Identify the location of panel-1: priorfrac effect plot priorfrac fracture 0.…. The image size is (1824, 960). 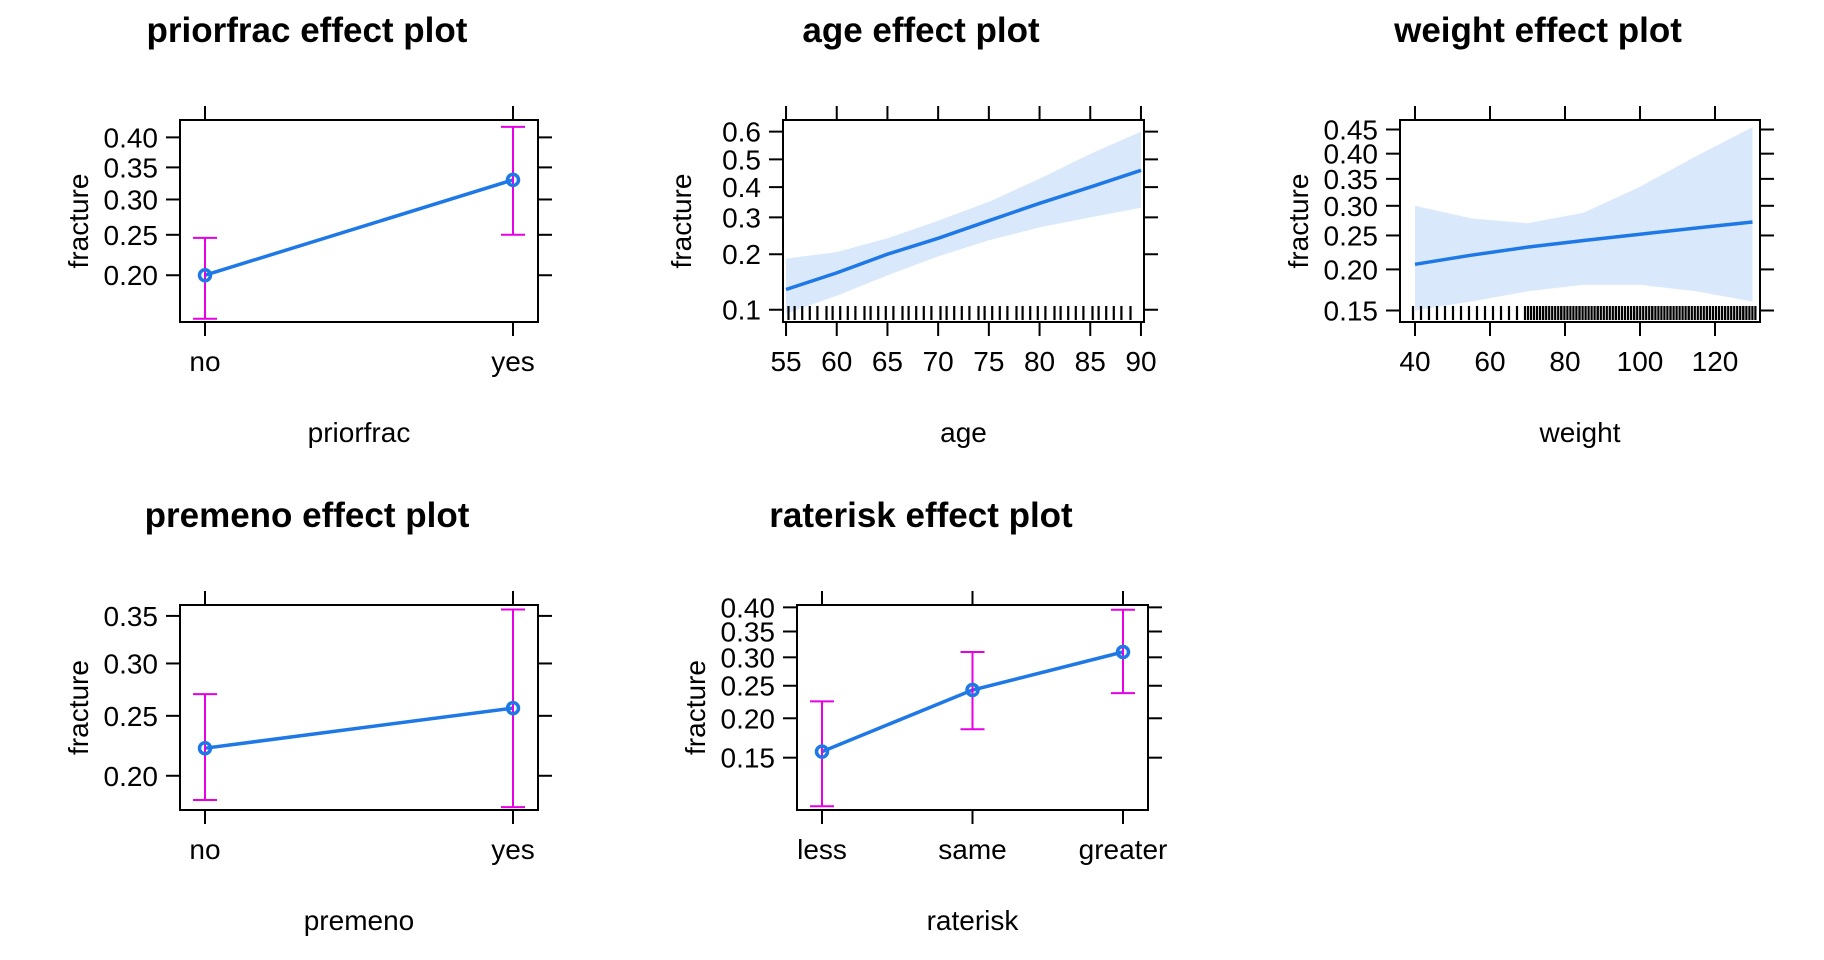
(307, 229).